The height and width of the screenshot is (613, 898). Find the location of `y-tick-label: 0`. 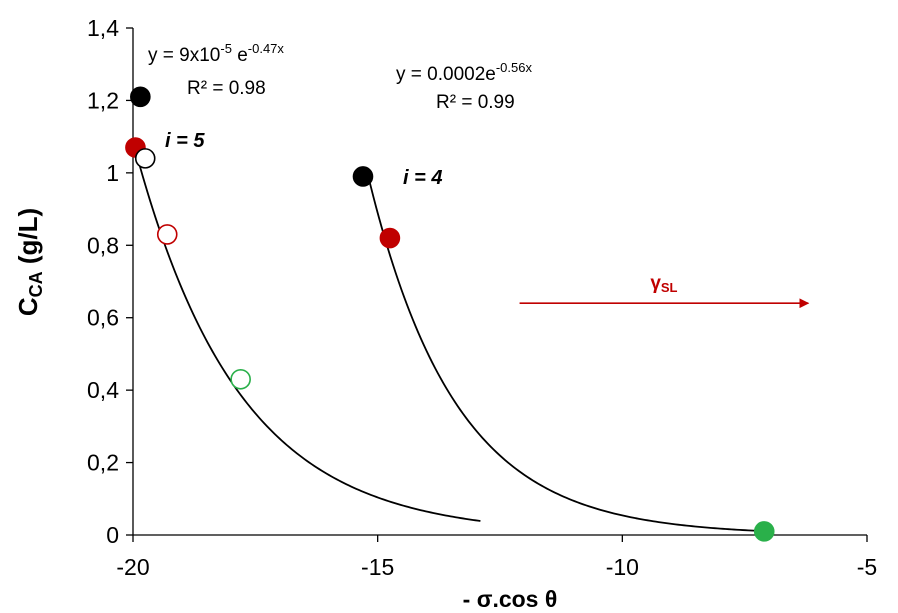

y-tick-label: 0 is located at coordinates (112, 535).